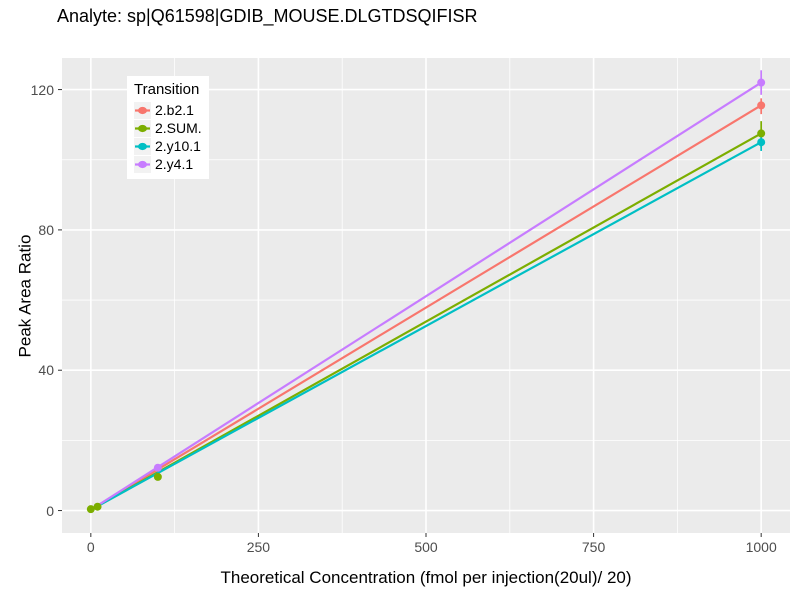  What do you see at coordinates (42, 89) in the screenshot?
I see `y-tick-label: 120` at bounding box center [42, 89].